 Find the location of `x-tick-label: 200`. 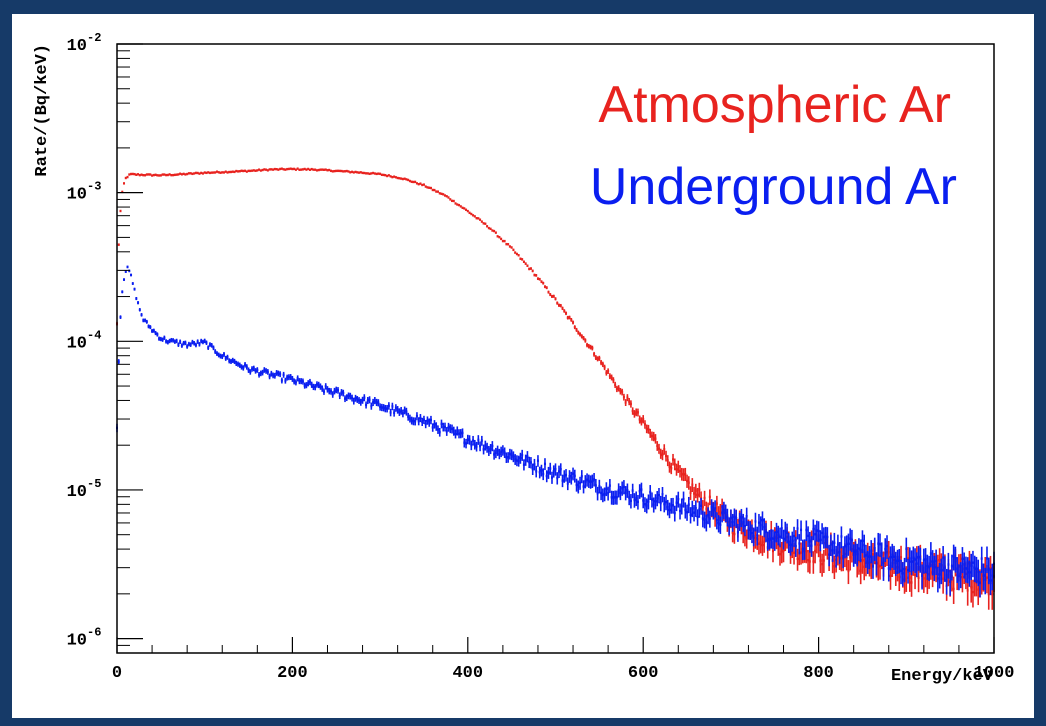

x-tick-label: 200 is located at coordinates (292, 673).